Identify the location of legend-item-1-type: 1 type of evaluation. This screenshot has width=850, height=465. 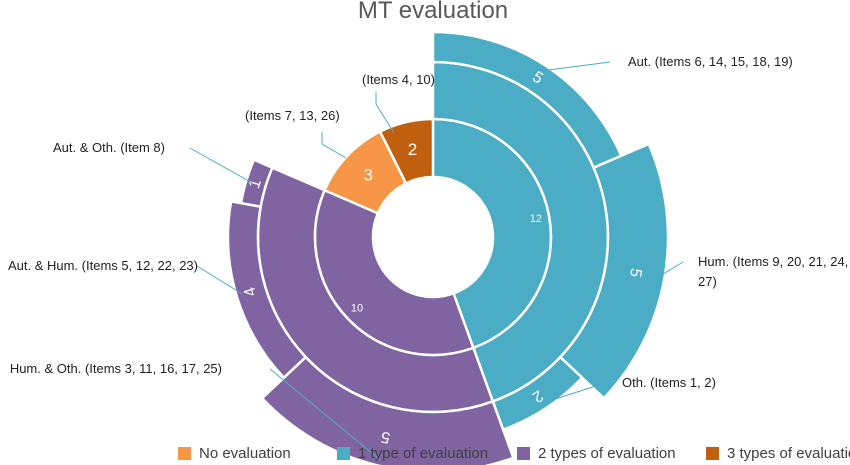
(412, 453).